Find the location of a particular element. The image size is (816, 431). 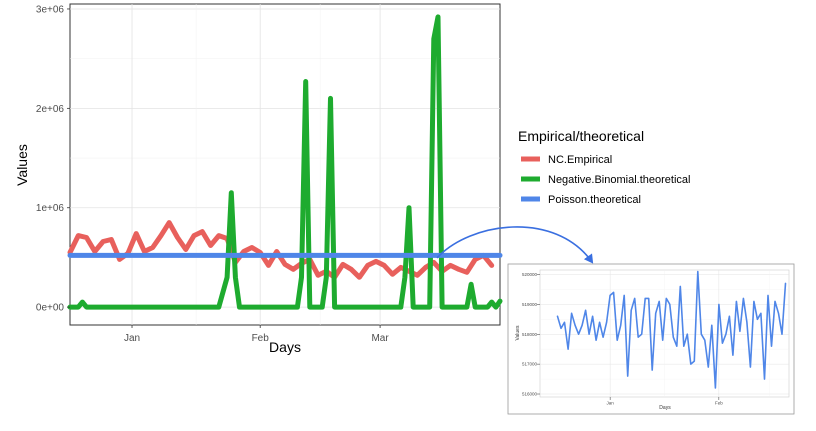

nc-empirical-line is located at coordinates (281, 250).